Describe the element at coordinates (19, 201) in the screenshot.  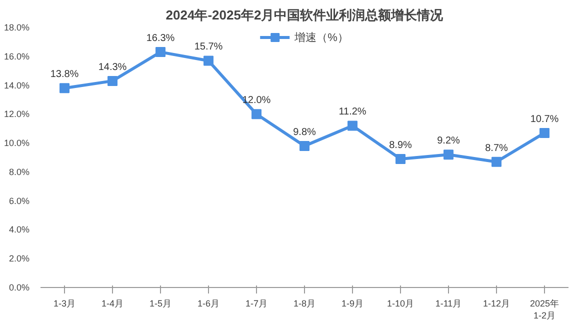
I see `y-tick-label: 6.0%` at that location.